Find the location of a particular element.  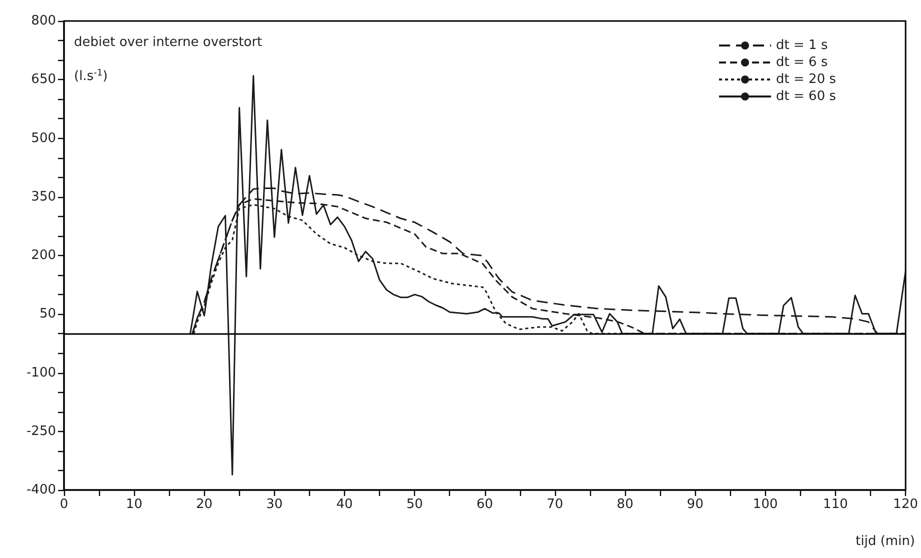

x-tick-label: 120 is located at coordinates (905, 504).